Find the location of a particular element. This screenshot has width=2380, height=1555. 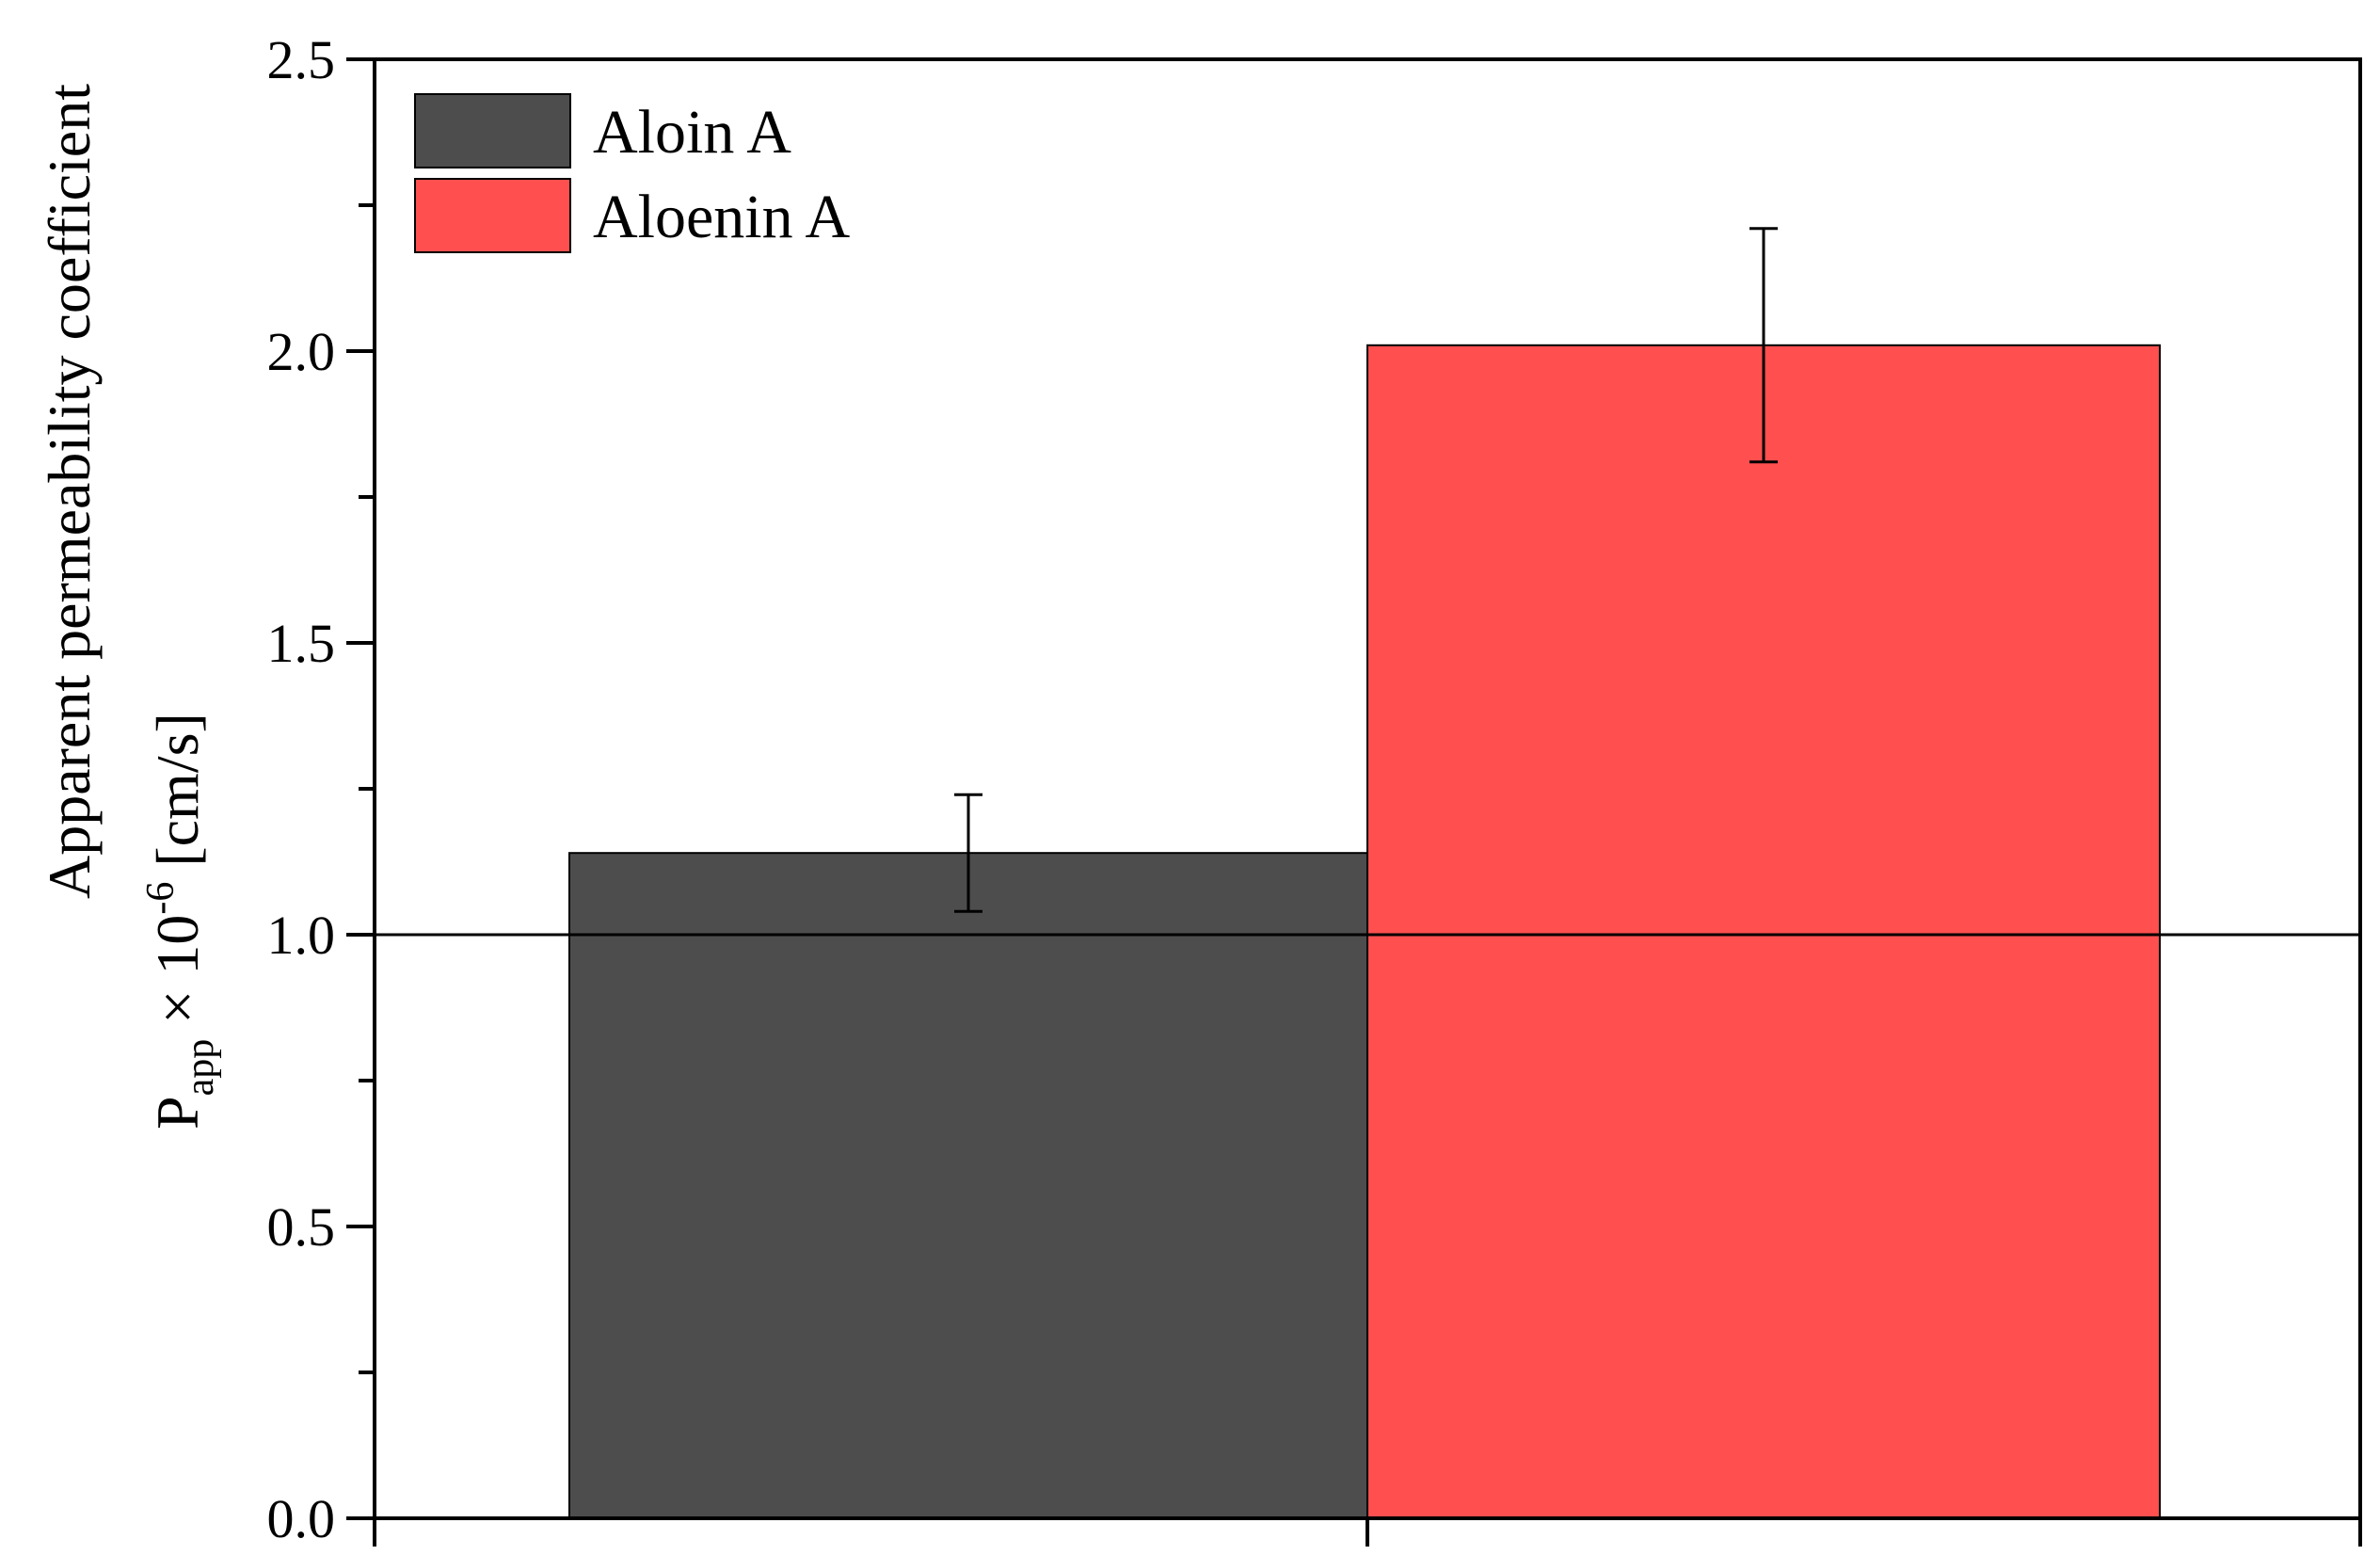

ylabel-subscript: app is located at coordinates (200, 1068).